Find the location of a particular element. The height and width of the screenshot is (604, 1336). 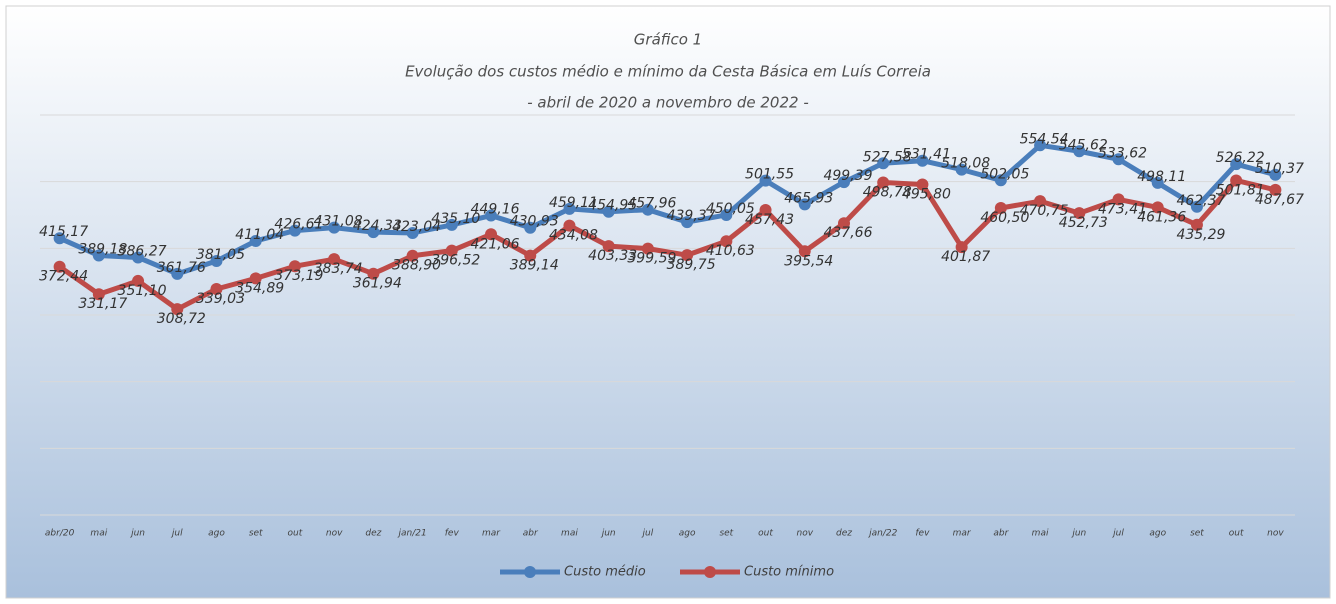

data-label: 339,03 is located at coordinates (220, 299).